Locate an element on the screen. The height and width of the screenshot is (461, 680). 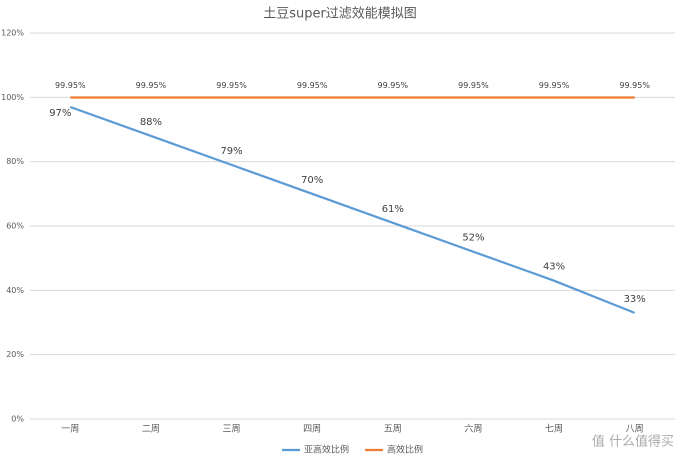
x-tick-label: 七周 is located at coordinates (554, 429).